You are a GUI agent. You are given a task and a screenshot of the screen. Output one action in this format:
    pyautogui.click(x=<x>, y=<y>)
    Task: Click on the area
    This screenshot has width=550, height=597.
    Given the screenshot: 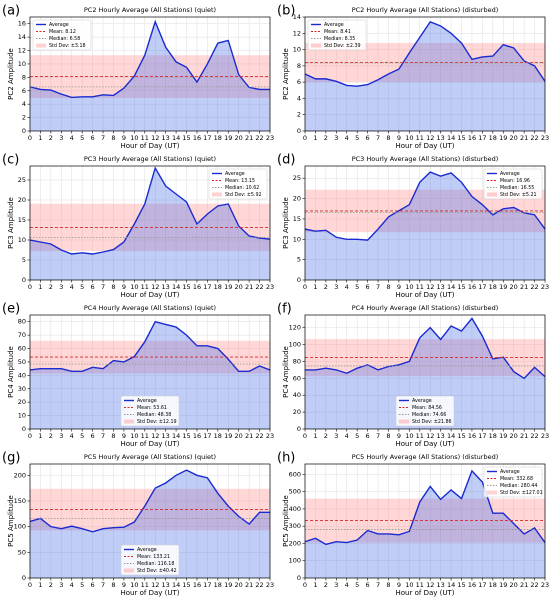 What is the action you would take?
    pyautogui.click(x=425, y=226)
    